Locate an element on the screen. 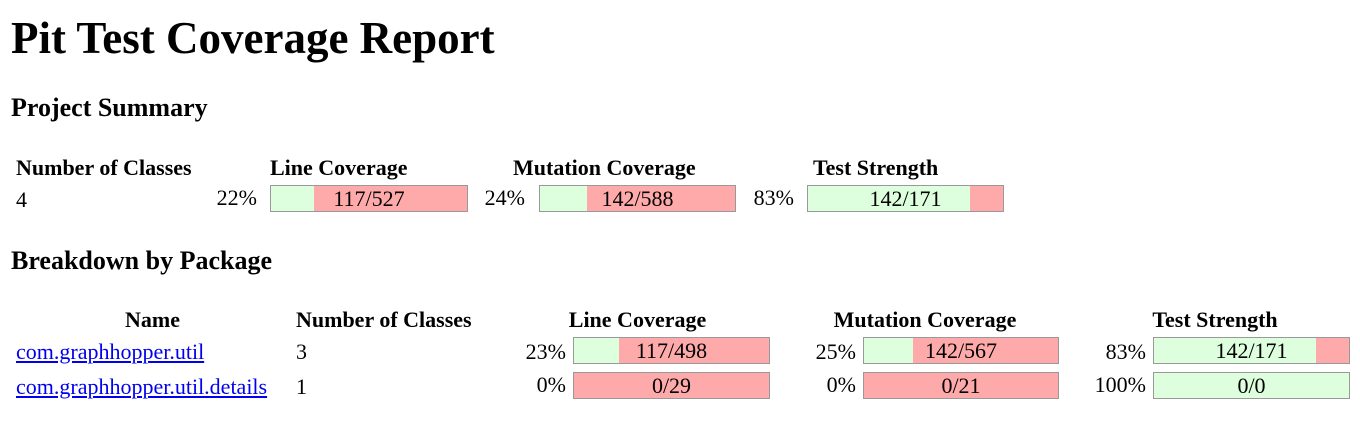 The image size is (1360, 421). summary-mutation-ratio: 142/588 is located at coordinates (637, 198).